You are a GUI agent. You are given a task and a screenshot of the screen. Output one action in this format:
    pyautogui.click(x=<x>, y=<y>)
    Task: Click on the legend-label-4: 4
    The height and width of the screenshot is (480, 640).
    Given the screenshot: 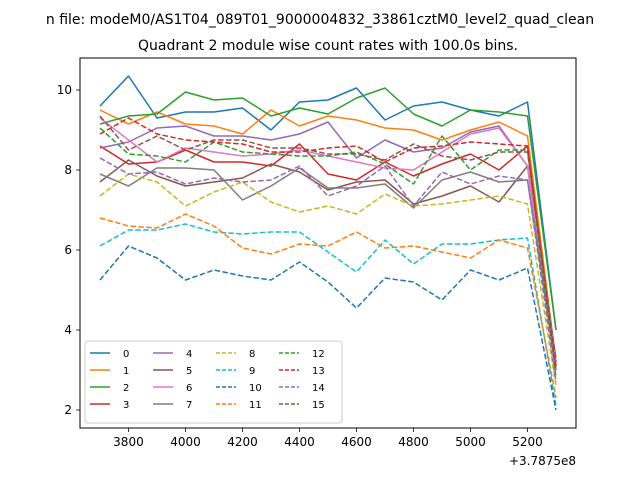 What is the action you would take?
    pyautogui.click(x=189, y=354)
    